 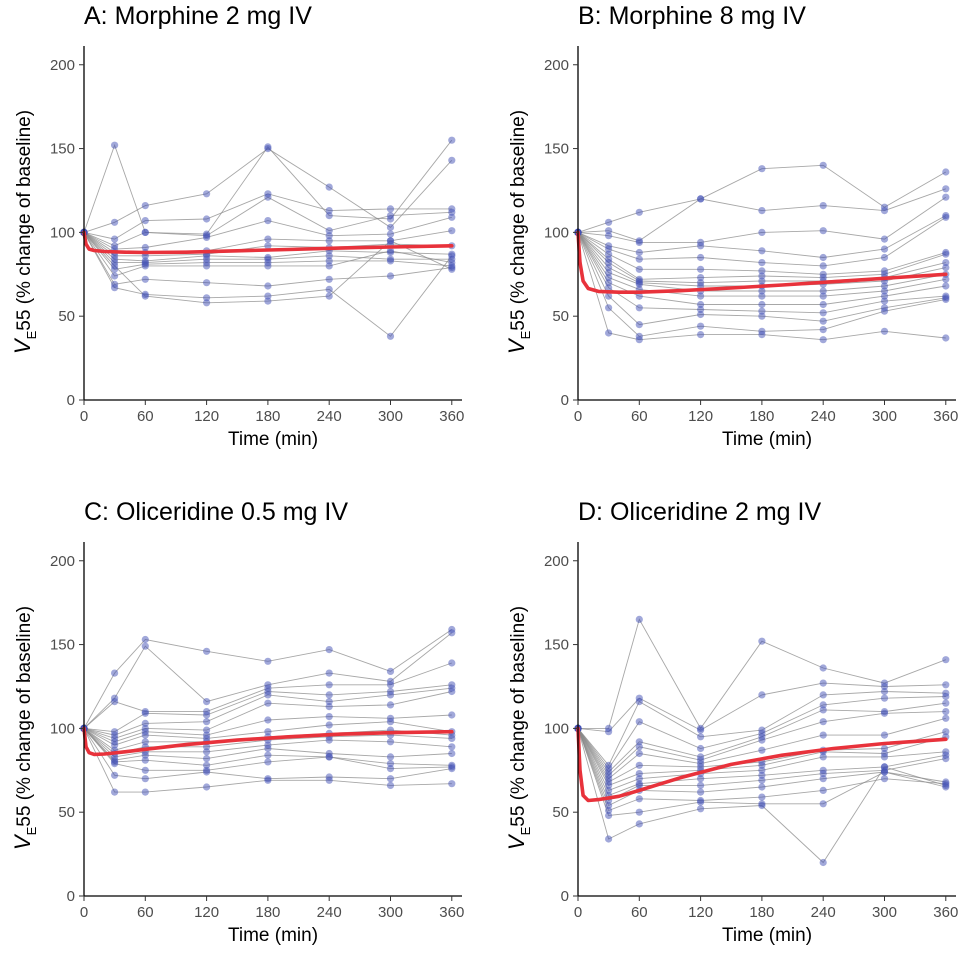 What do you see at coordinates (767, 439) in the screenshot?
I see `x-axis-title-b: Time (min)` at bounding box center [767, 439].